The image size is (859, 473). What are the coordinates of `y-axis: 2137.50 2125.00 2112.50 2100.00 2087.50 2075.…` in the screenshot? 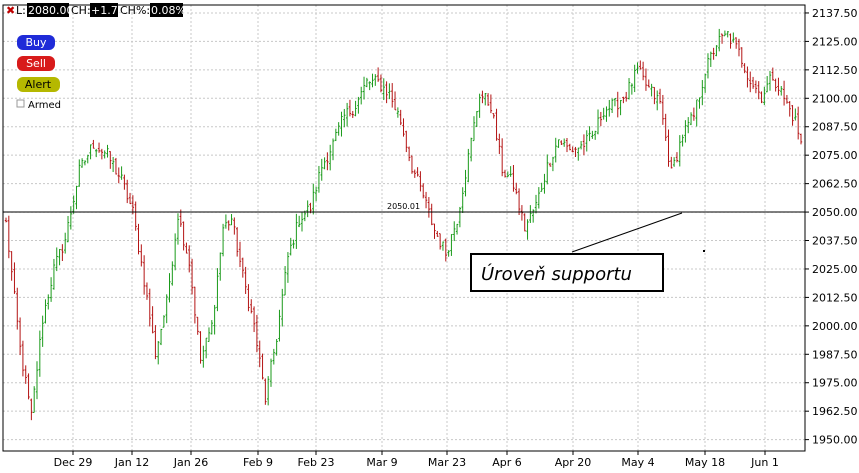 It's located at (831, 227).